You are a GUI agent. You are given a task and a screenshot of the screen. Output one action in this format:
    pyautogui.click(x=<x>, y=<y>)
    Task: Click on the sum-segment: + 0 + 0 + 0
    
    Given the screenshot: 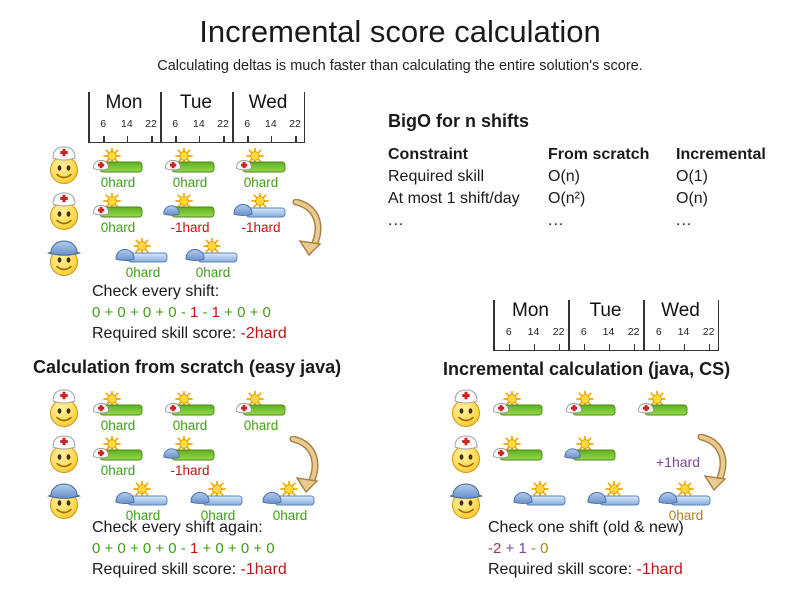 What is the action you would take?
    pyautogui.click(x=236, y=548)
    